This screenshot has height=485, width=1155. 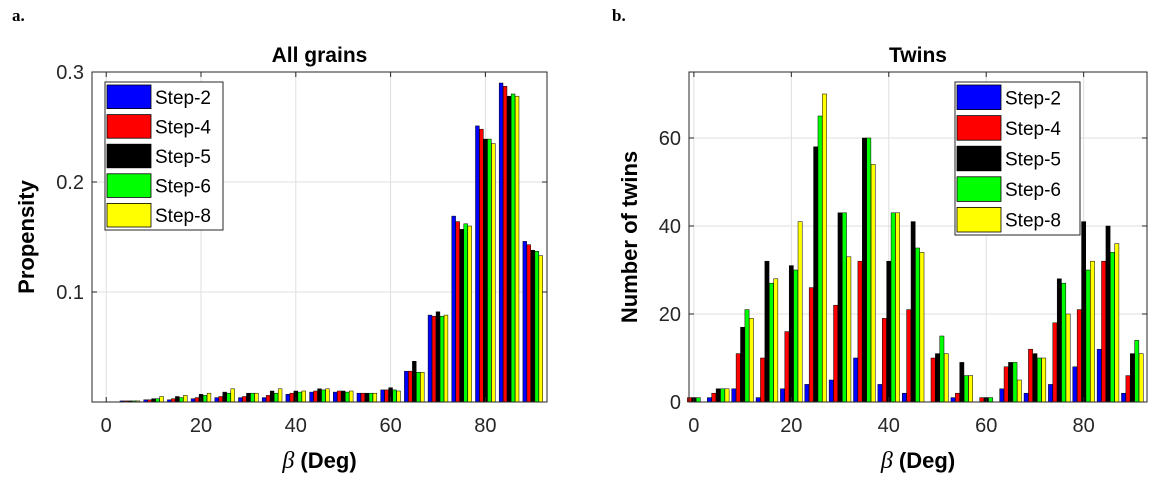 I want to click on x-tick-label: 0, so click(x=106, y=426).